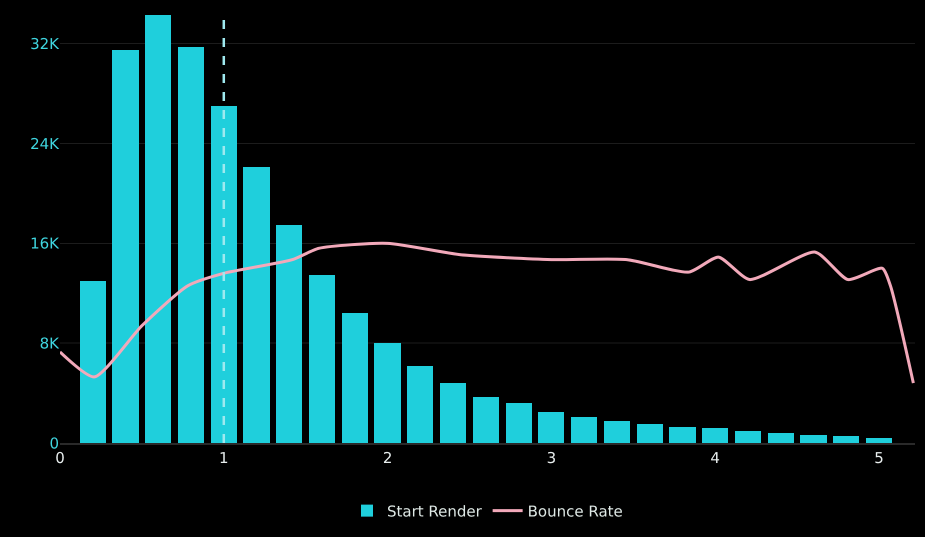  I want to click on y-tick-label: 8K, so click(50, 343).